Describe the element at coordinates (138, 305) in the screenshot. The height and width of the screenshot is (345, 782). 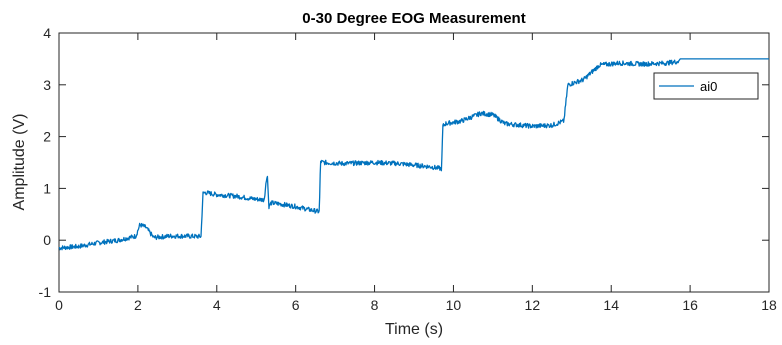
I see `x-tick-label: 2` at that location.